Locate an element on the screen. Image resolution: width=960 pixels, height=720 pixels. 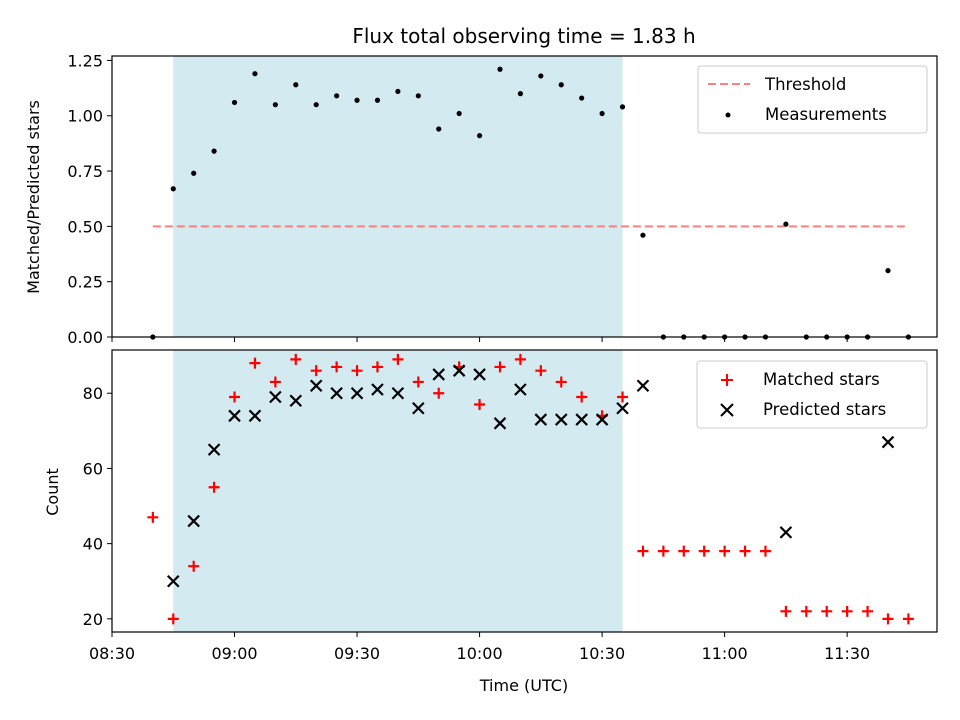
x-tick-label: 10:30 is located at coordinates (602, 653).